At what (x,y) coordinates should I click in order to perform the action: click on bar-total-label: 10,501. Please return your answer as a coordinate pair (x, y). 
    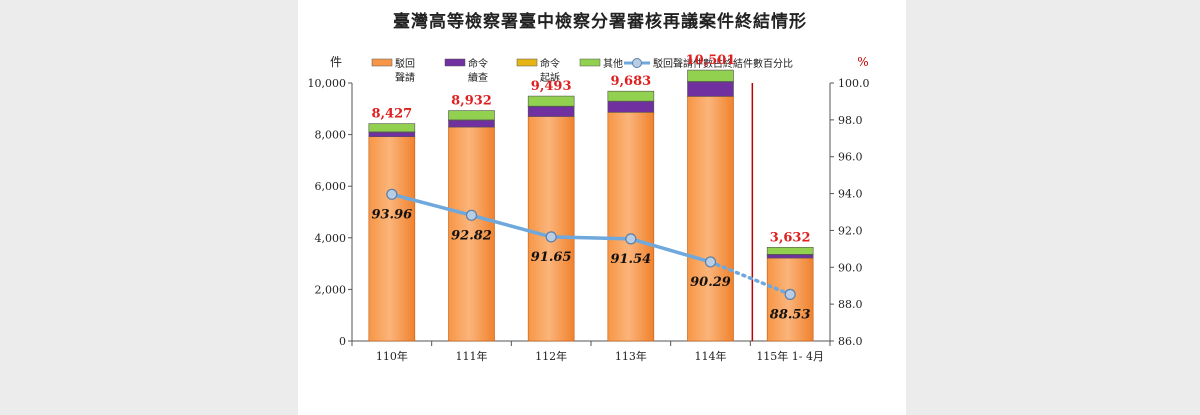
    Looking at the image, I should click on (711, 60).